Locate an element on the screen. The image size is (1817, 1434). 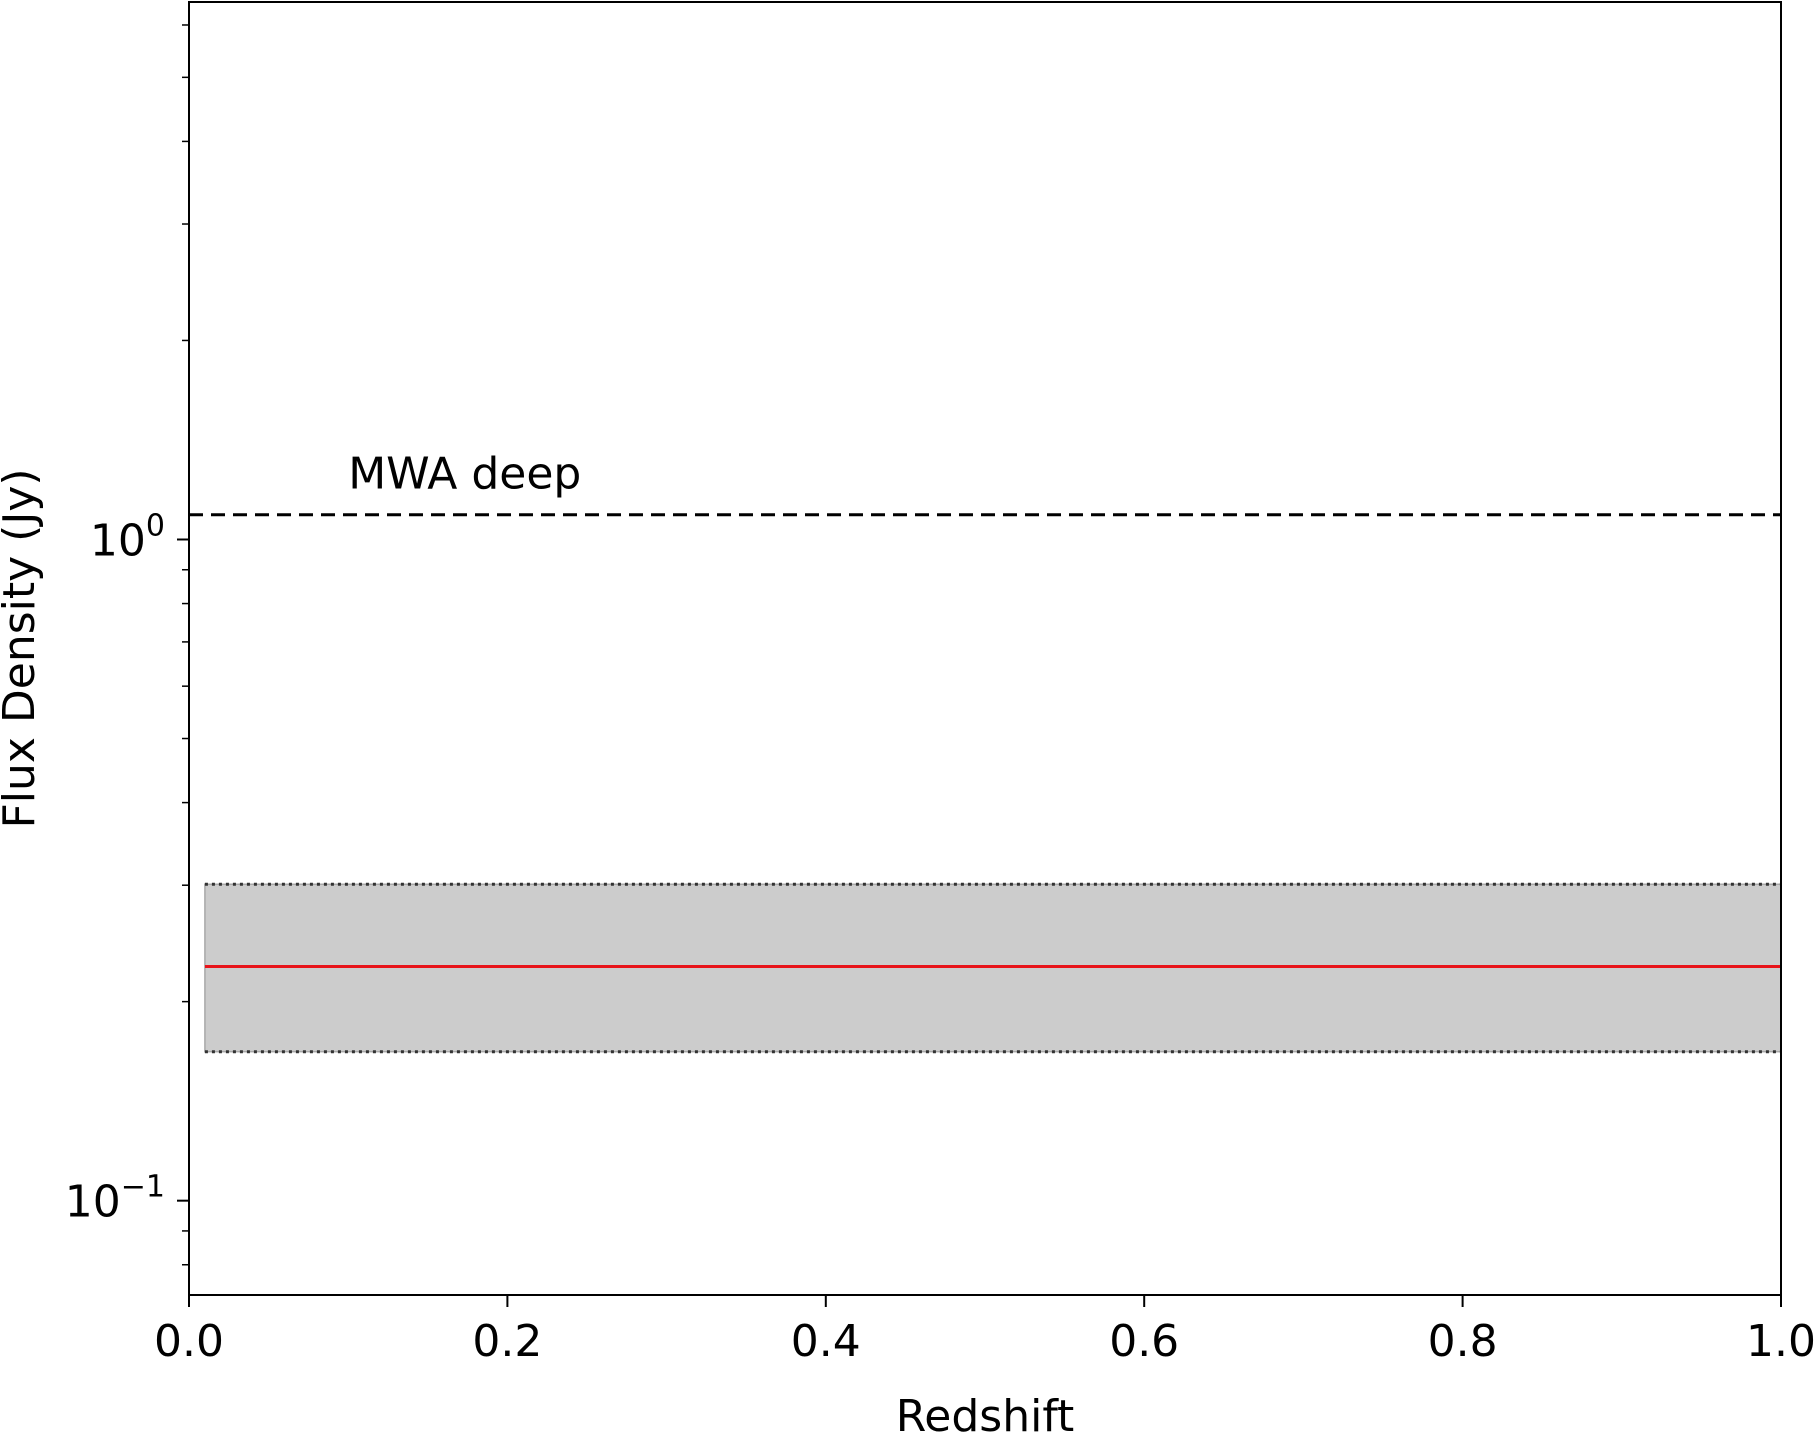
reference-line-label: MWA deep is located at coordinates (464, 474).